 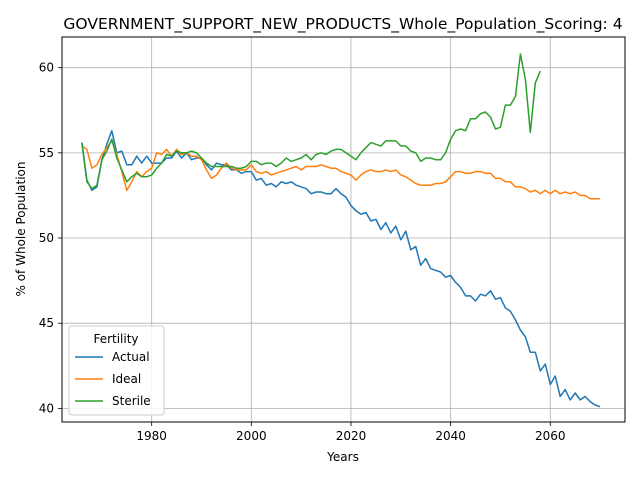 What do you see at coordinates (131, 401) in the screenshot?
I see `legend-label-sterile: Sterile` at bounding box center [131, 401].